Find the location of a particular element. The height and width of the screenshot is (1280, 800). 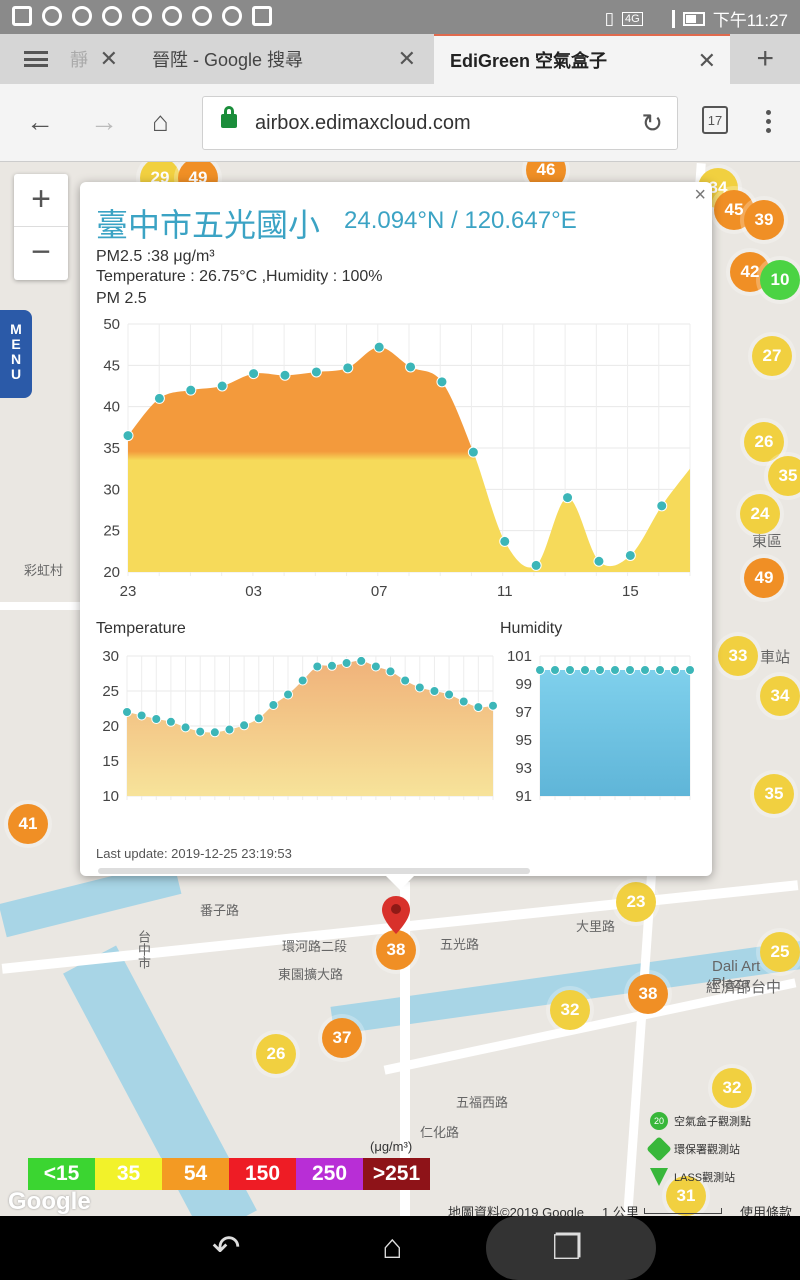

y-tick-label: 45 is located at coordinates (111, 365).